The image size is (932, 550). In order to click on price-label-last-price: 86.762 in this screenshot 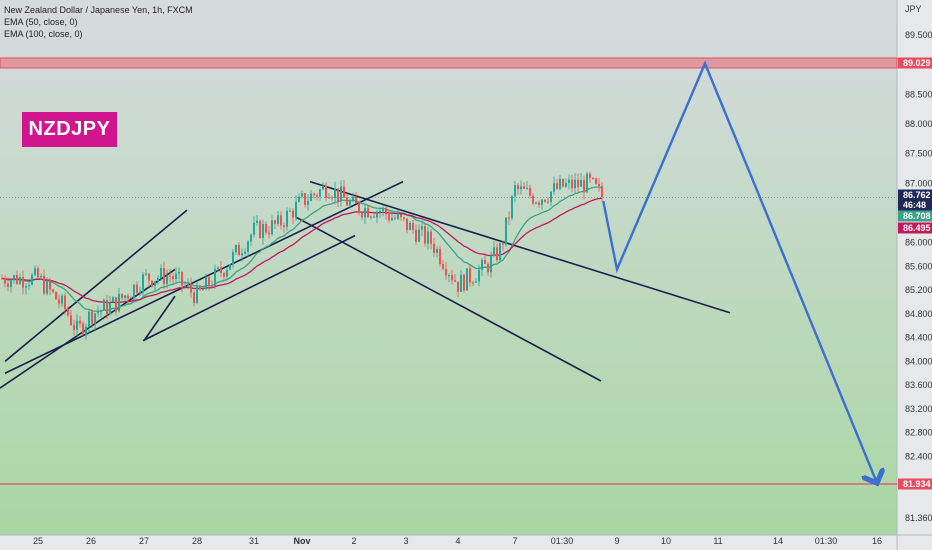, I will do `click(915, 195)`.